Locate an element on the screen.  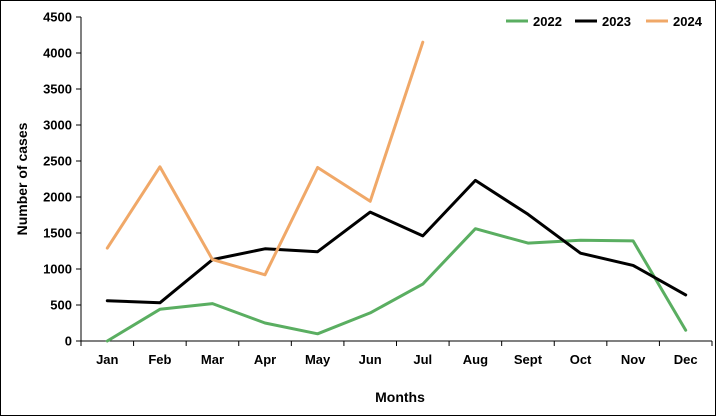
y-tick-label: 2000 is located at coordinates (57, 197).